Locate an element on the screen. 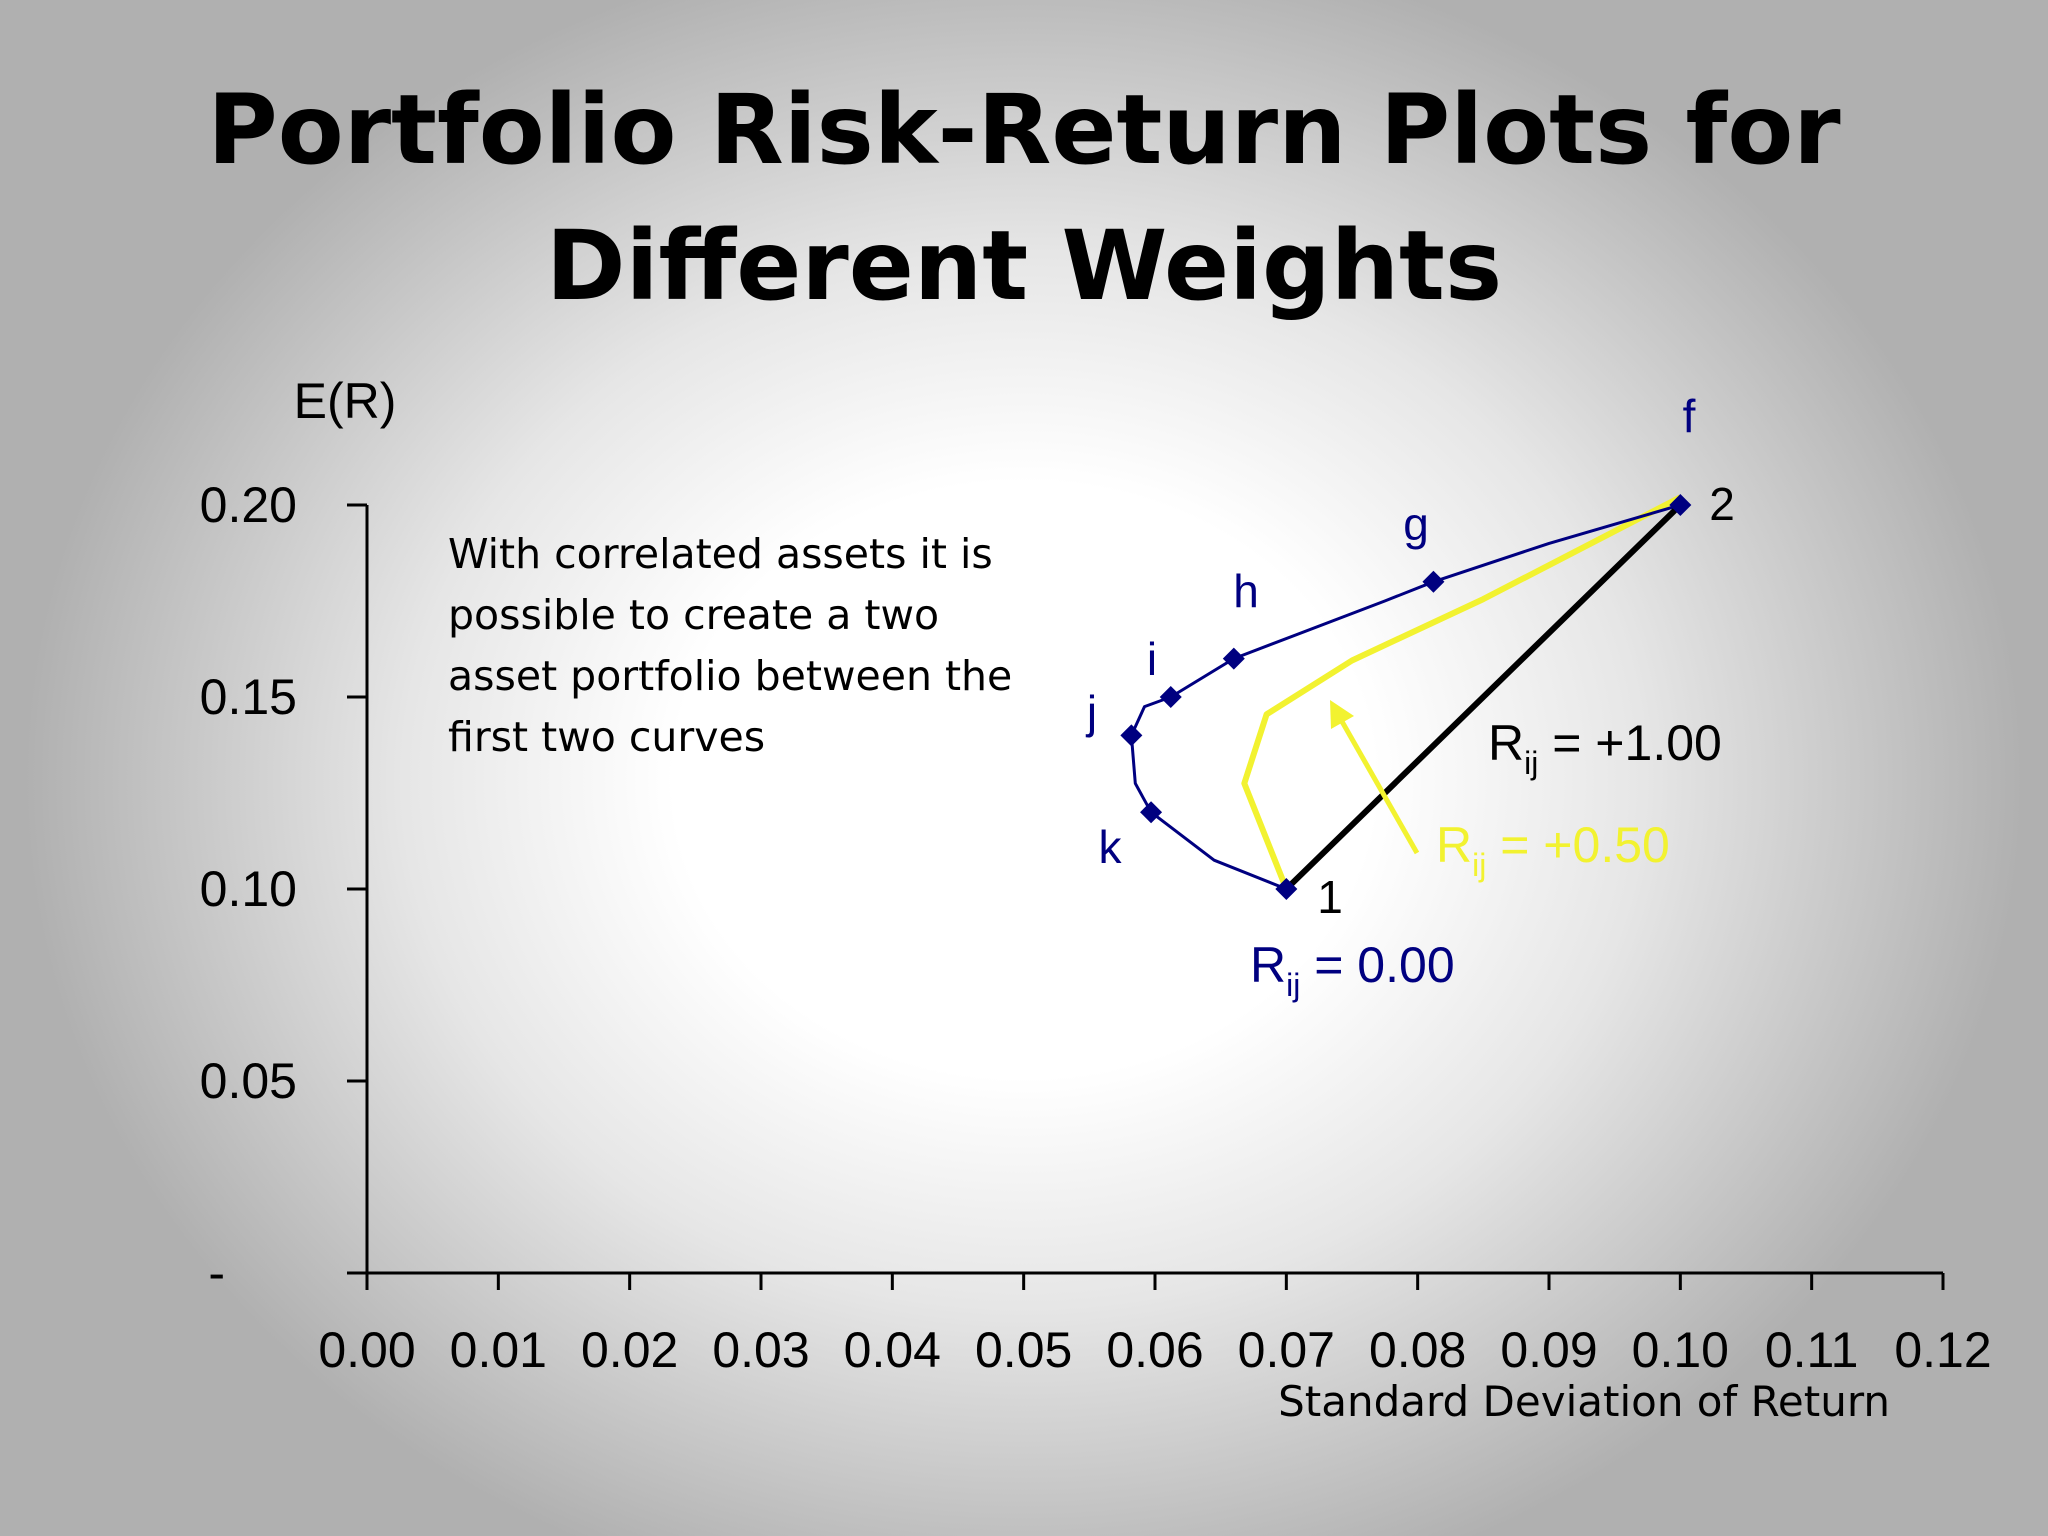 The width and height of the screenshot is (2048, 1536). y-tick-label: 0.10 is located at coordinates (248, 889).